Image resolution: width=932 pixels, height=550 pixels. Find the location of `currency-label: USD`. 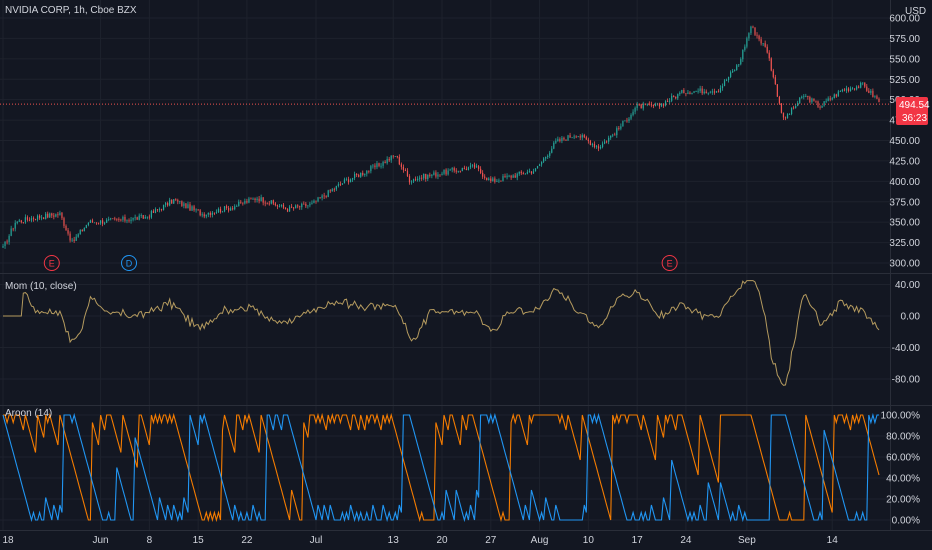

currency-label: USD is located at coordinates (915, 11).